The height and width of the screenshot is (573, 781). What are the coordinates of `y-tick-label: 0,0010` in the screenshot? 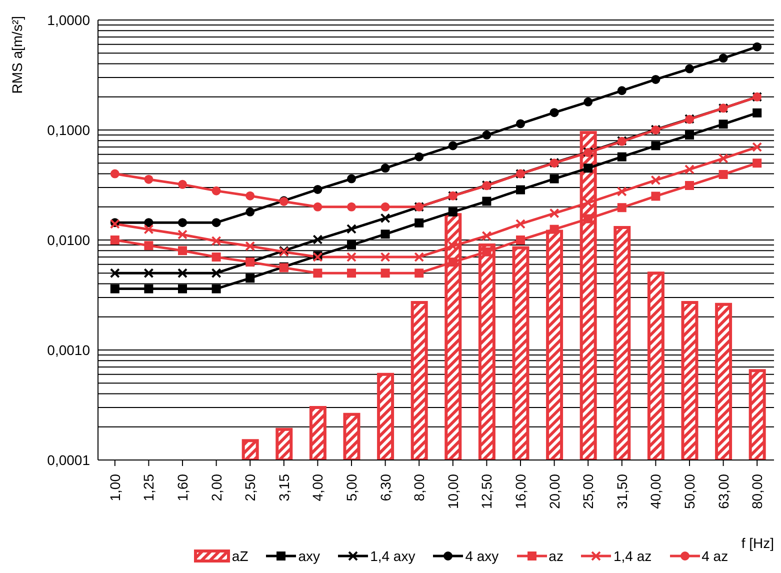 It's located at (68, 350).